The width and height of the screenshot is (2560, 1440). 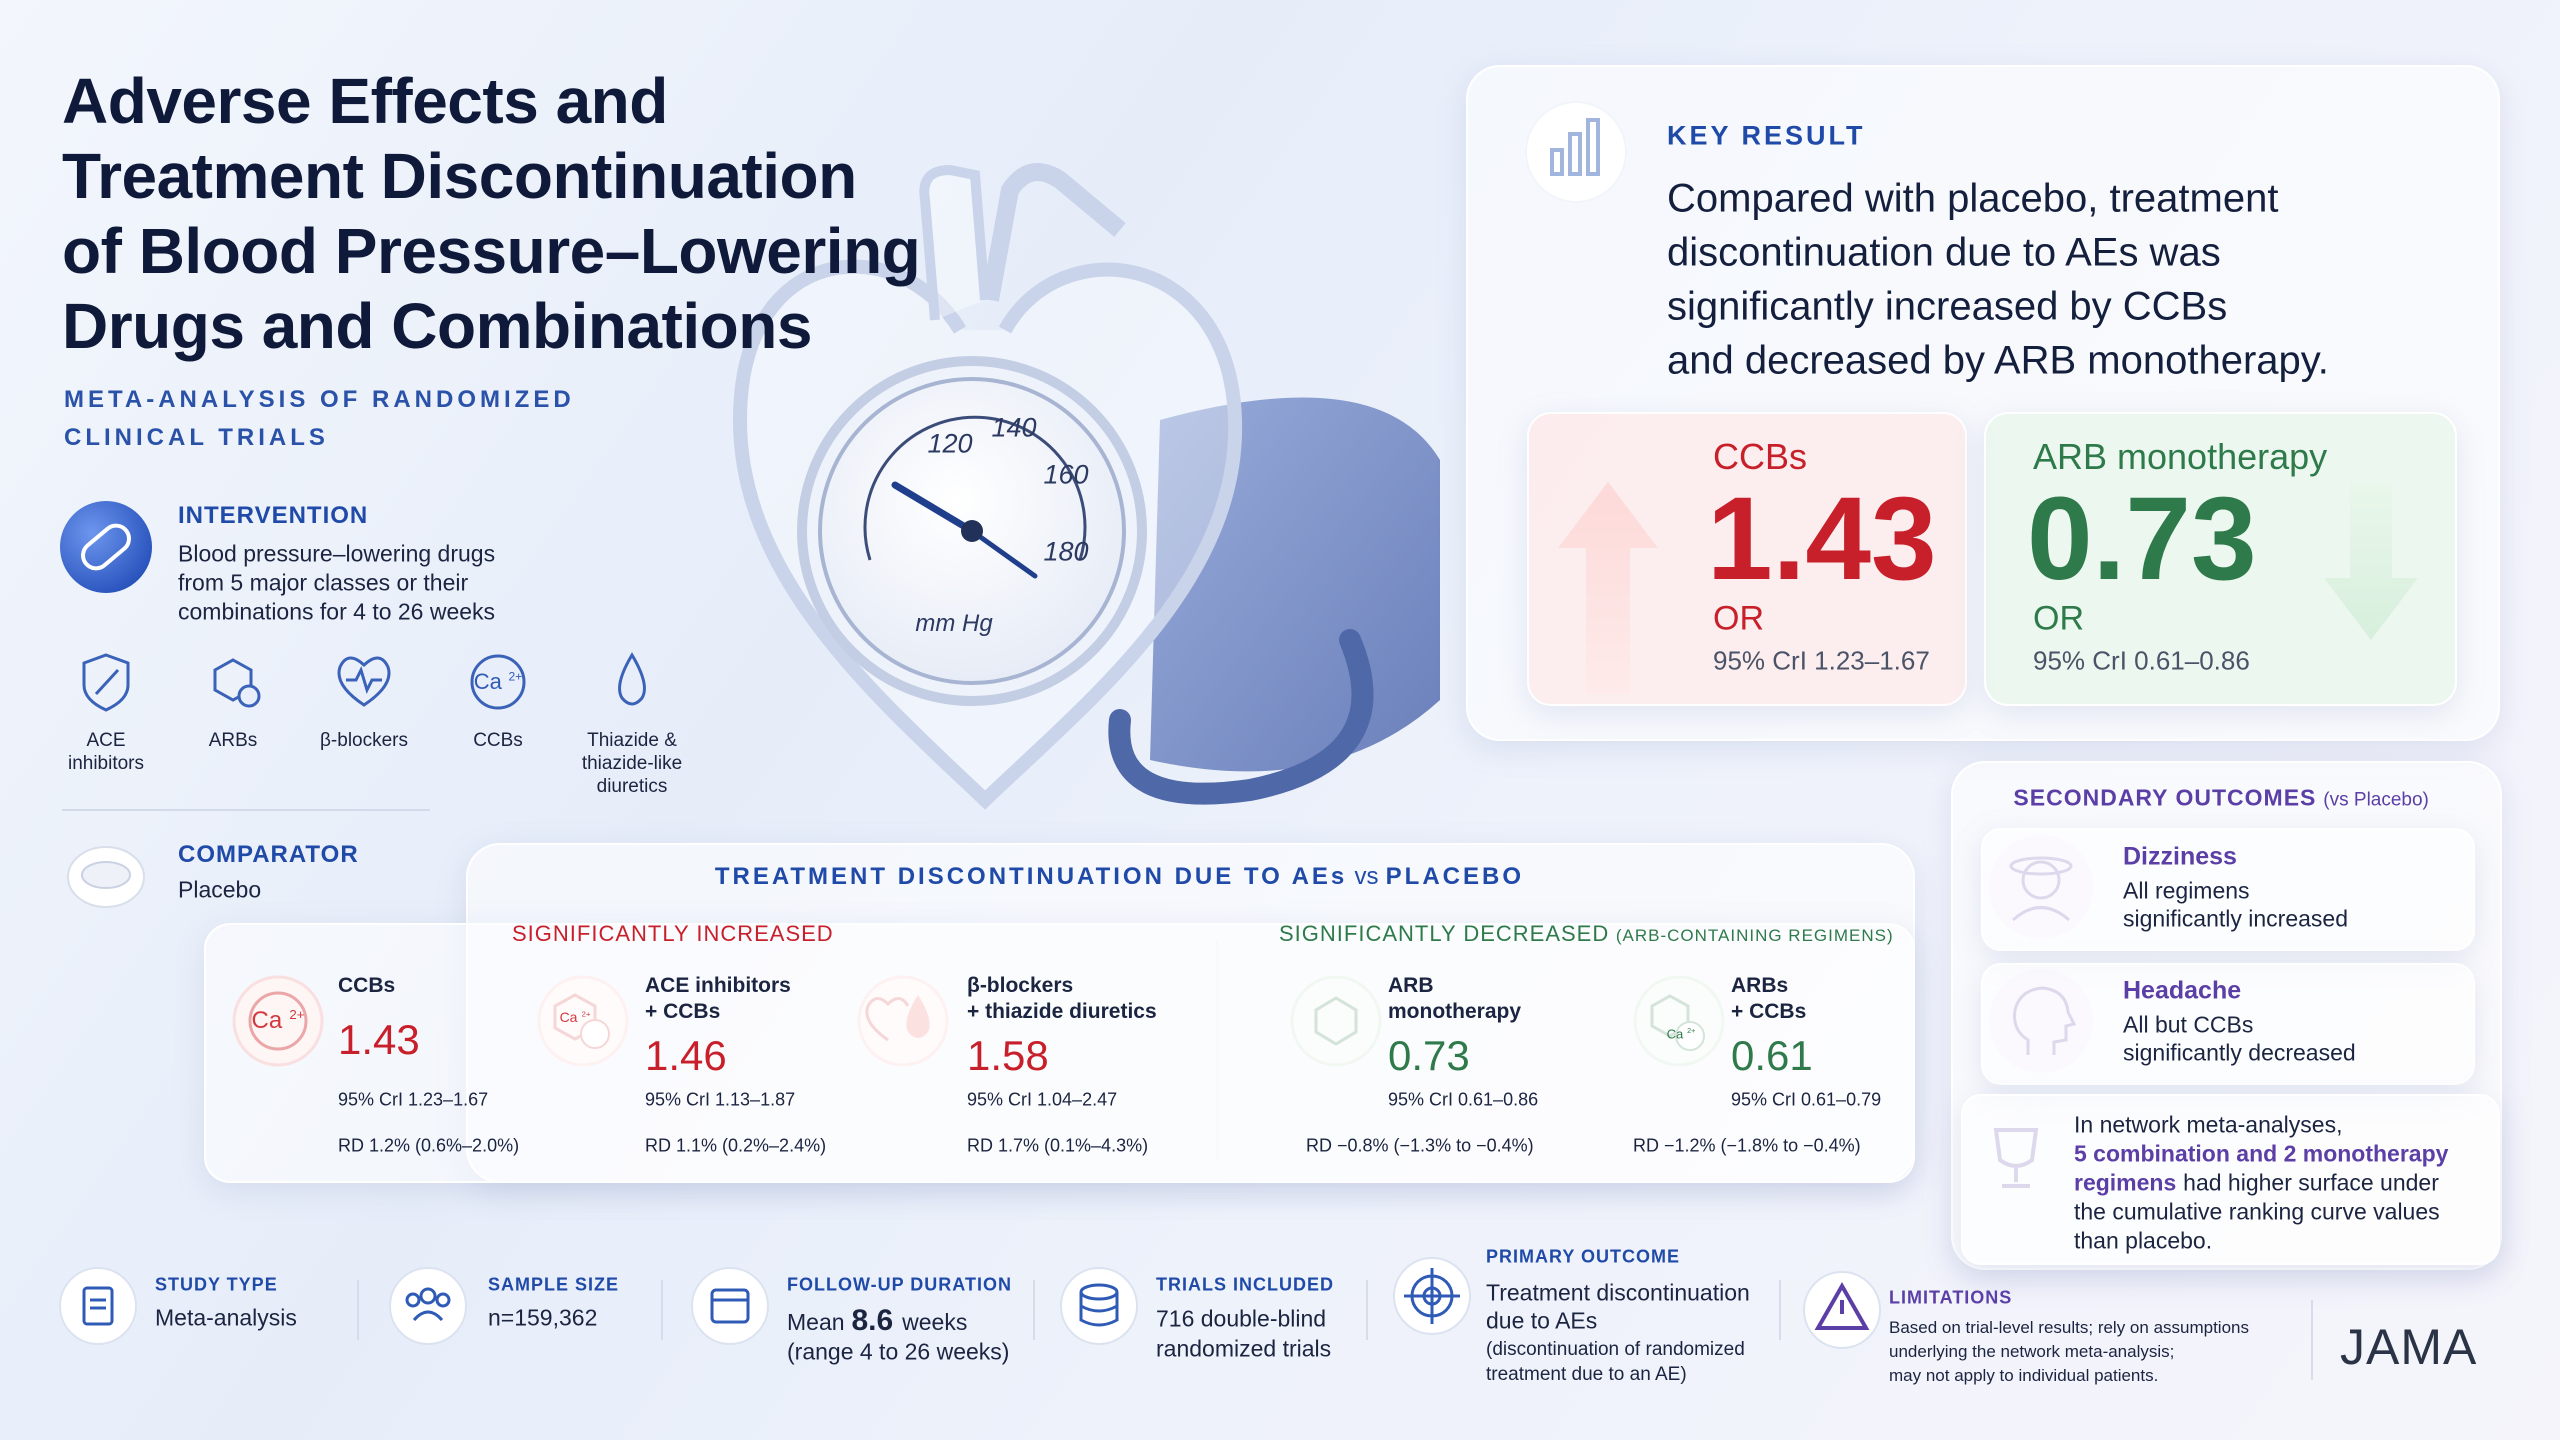 I want to click on network-box, so click(x=2230, y=1179).